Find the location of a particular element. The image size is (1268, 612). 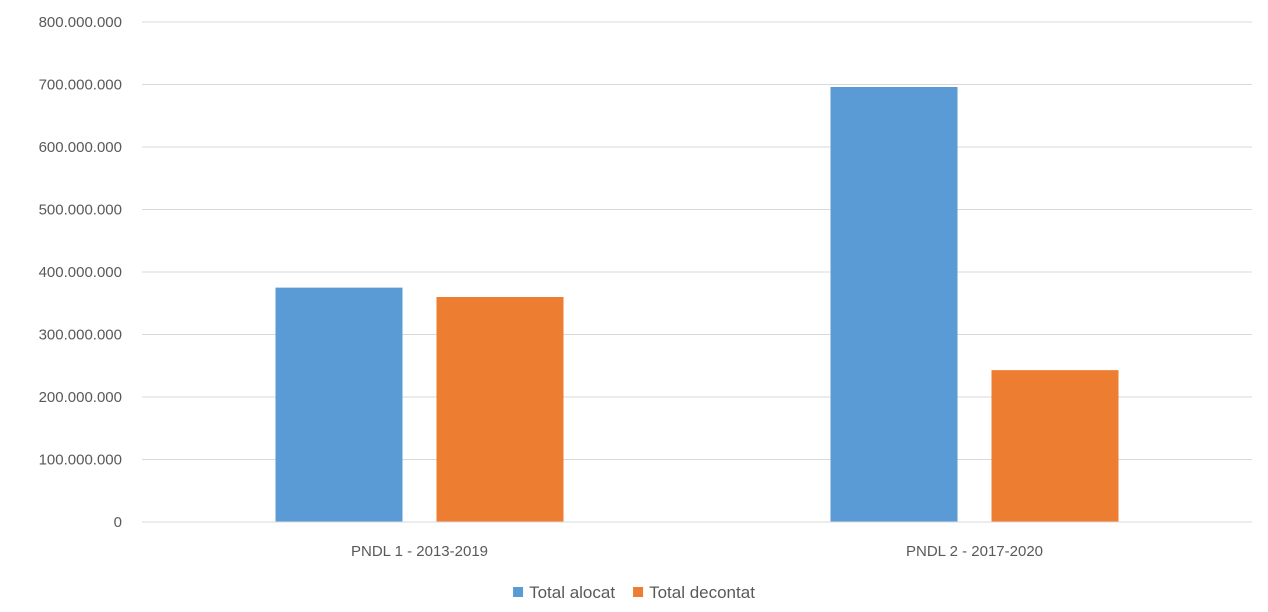

legend: Total alocat Total decontat is located at coordinates (634, 592).